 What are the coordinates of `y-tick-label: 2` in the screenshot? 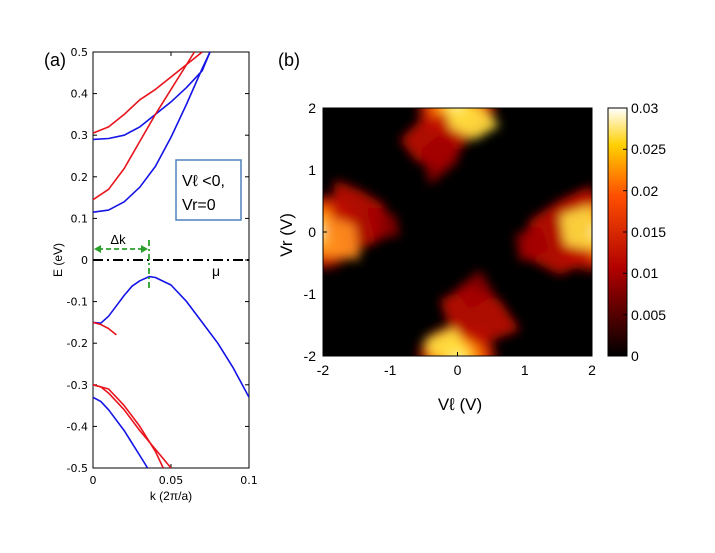 It's located at (312, 108).